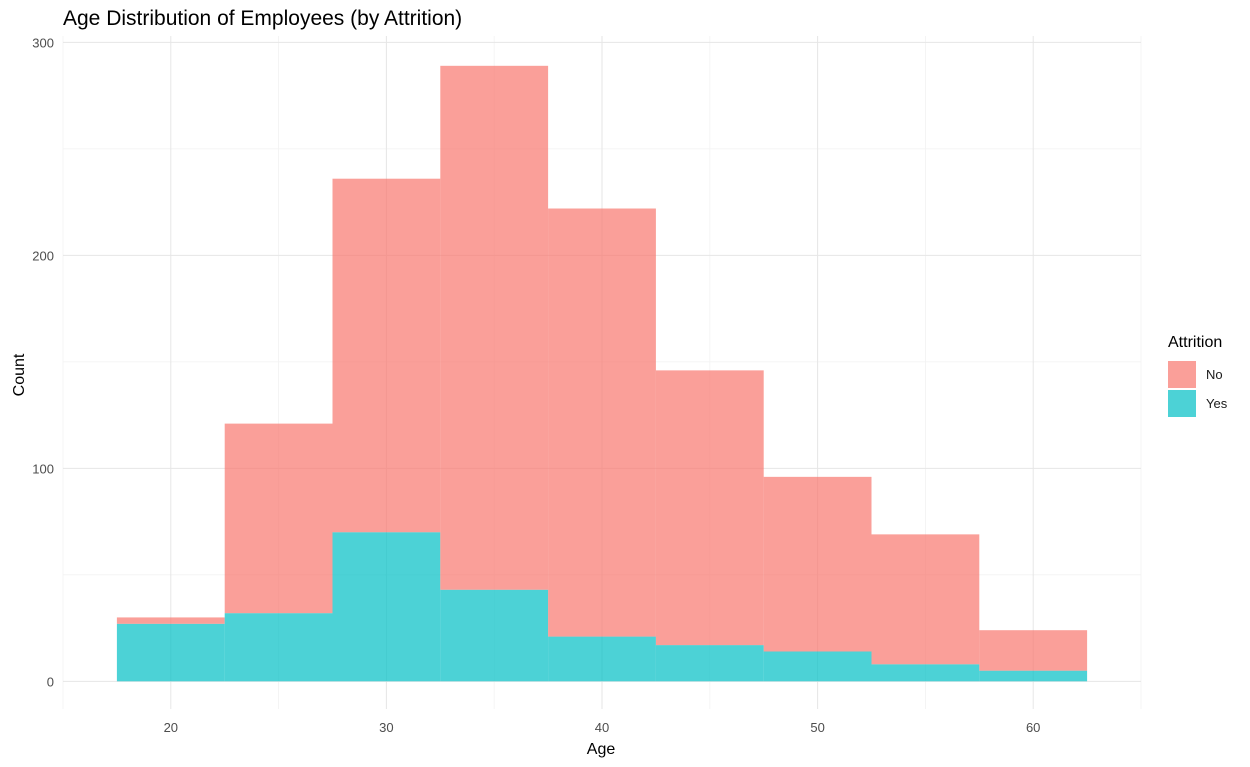  Describe the element at coordinates (171, 727) in the screenshot. I see `x-tick-label: 20` at that location.